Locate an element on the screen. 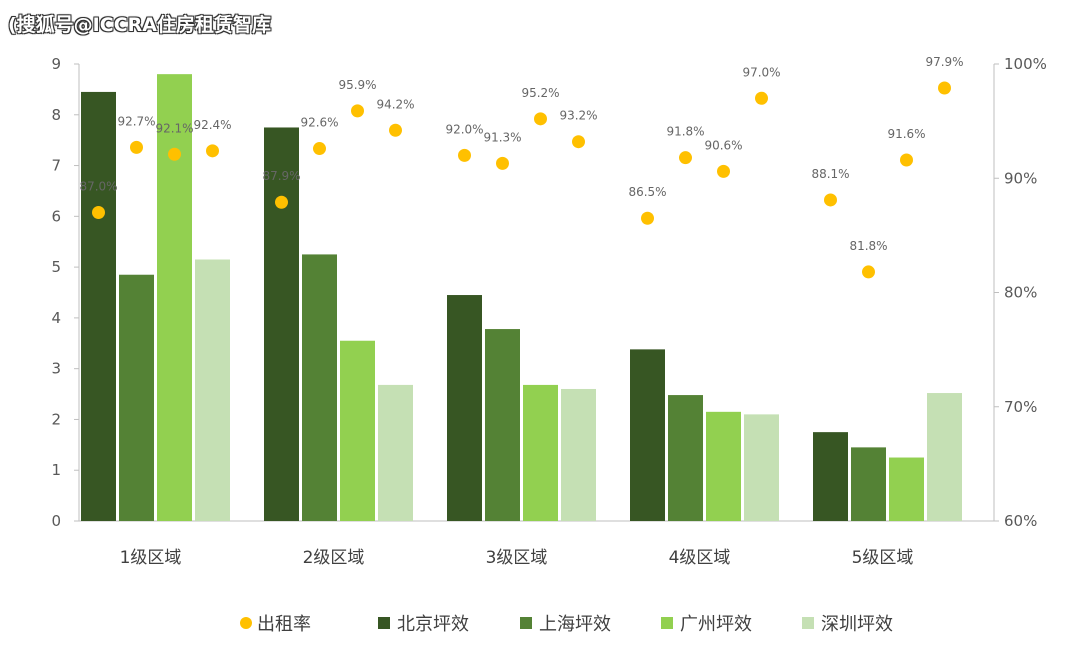  legend-label: 北京坪效 is located at coordinates (433, 624).